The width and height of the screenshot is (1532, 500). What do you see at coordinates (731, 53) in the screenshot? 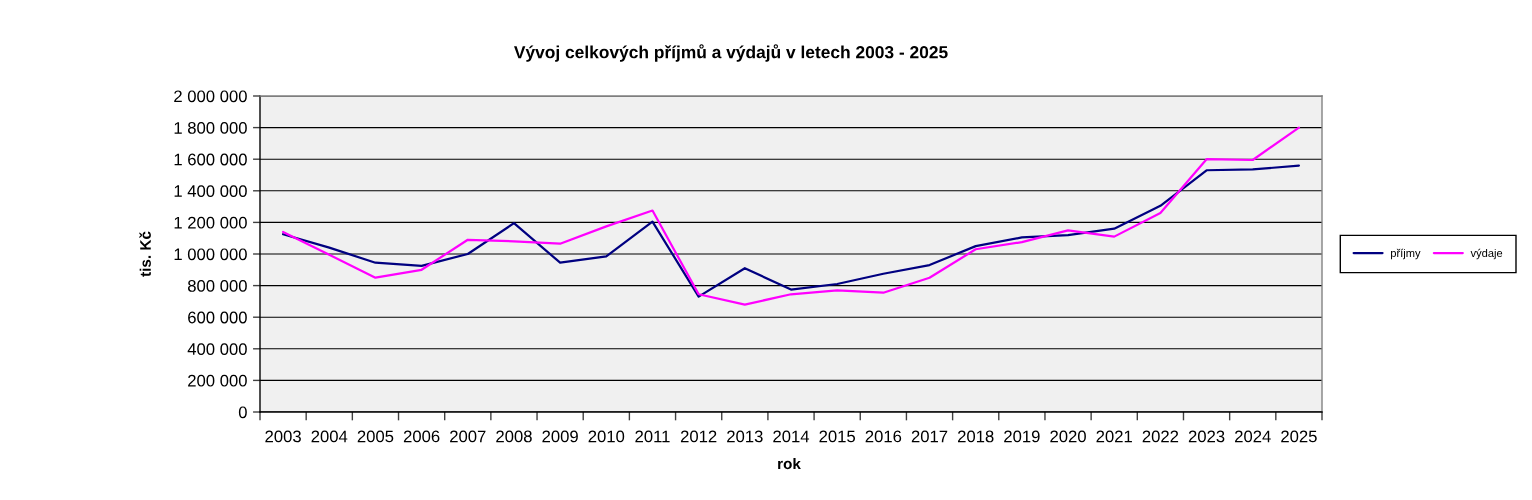
I see `chart-title: Vývoj celkových příjmů a výdajů v letech 2003 - 2025` at bounding box center [731, 53].